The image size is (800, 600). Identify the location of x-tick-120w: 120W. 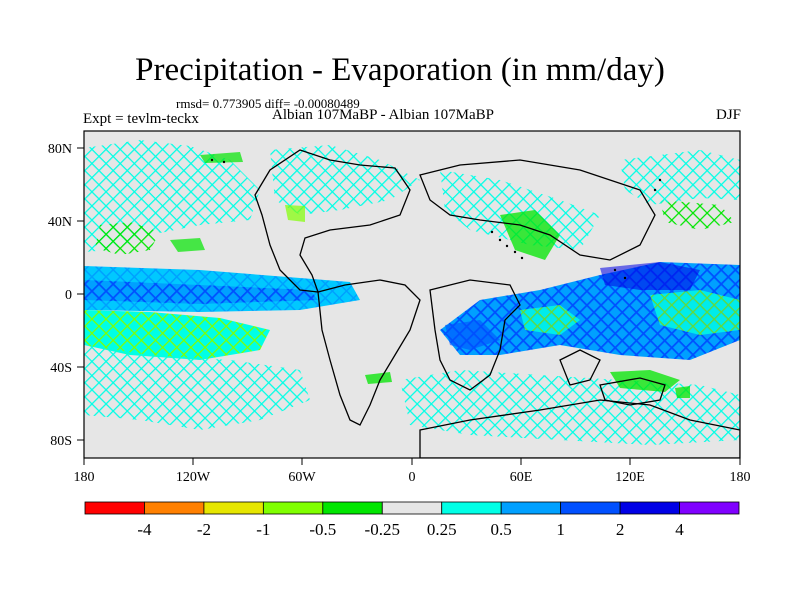
(193, 477).